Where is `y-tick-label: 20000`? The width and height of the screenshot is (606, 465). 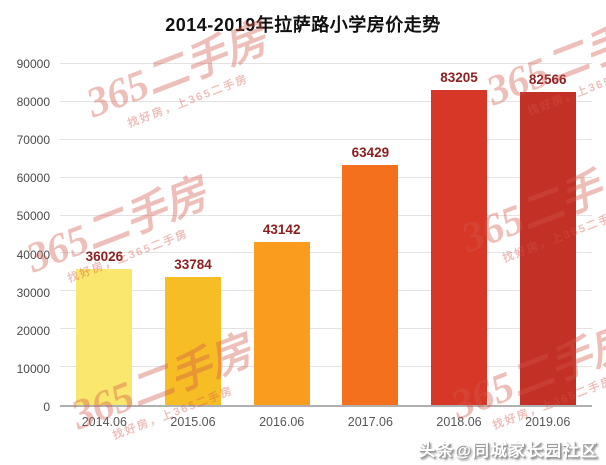
y-tick-label: 20000 is located at coordinates (33, 330).